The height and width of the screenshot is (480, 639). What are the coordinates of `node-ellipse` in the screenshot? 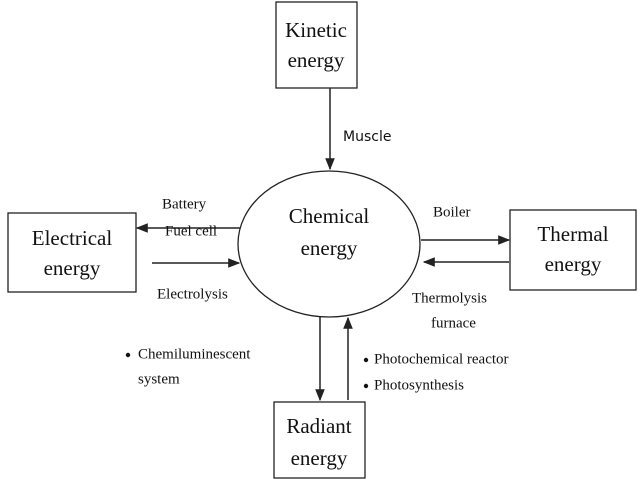 It's located at (329, 244).